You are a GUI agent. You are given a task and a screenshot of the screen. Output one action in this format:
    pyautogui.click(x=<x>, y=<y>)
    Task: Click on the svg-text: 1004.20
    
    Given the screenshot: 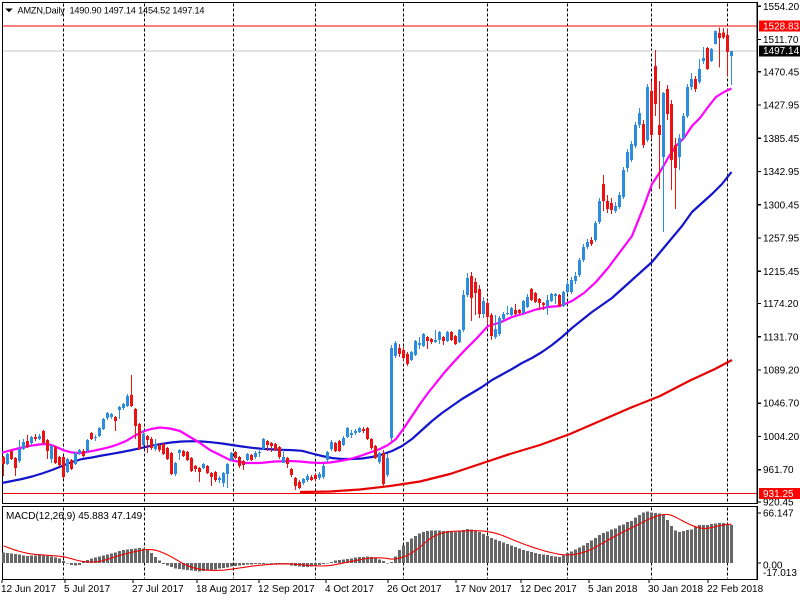 What is the action you would take?
    pyautogui.click(x=781, y=437)
    